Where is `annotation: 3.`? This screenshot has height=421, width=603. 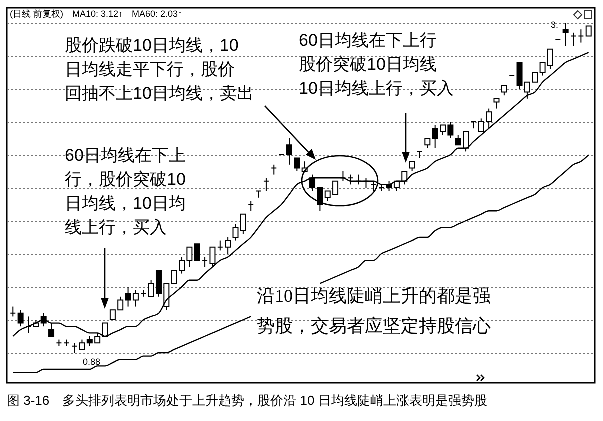 annotation: 3. is located at coordinates (555, 25).